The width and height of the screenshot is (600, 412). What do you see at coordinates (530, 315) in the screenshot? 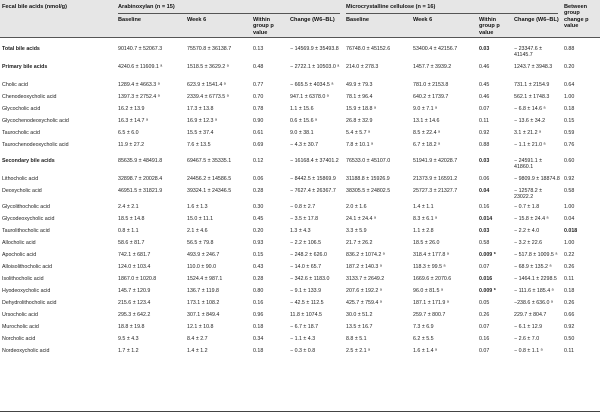
I see `cell-mc-ch: 229.7 ± 804.7` at bounding box center [530, 315].